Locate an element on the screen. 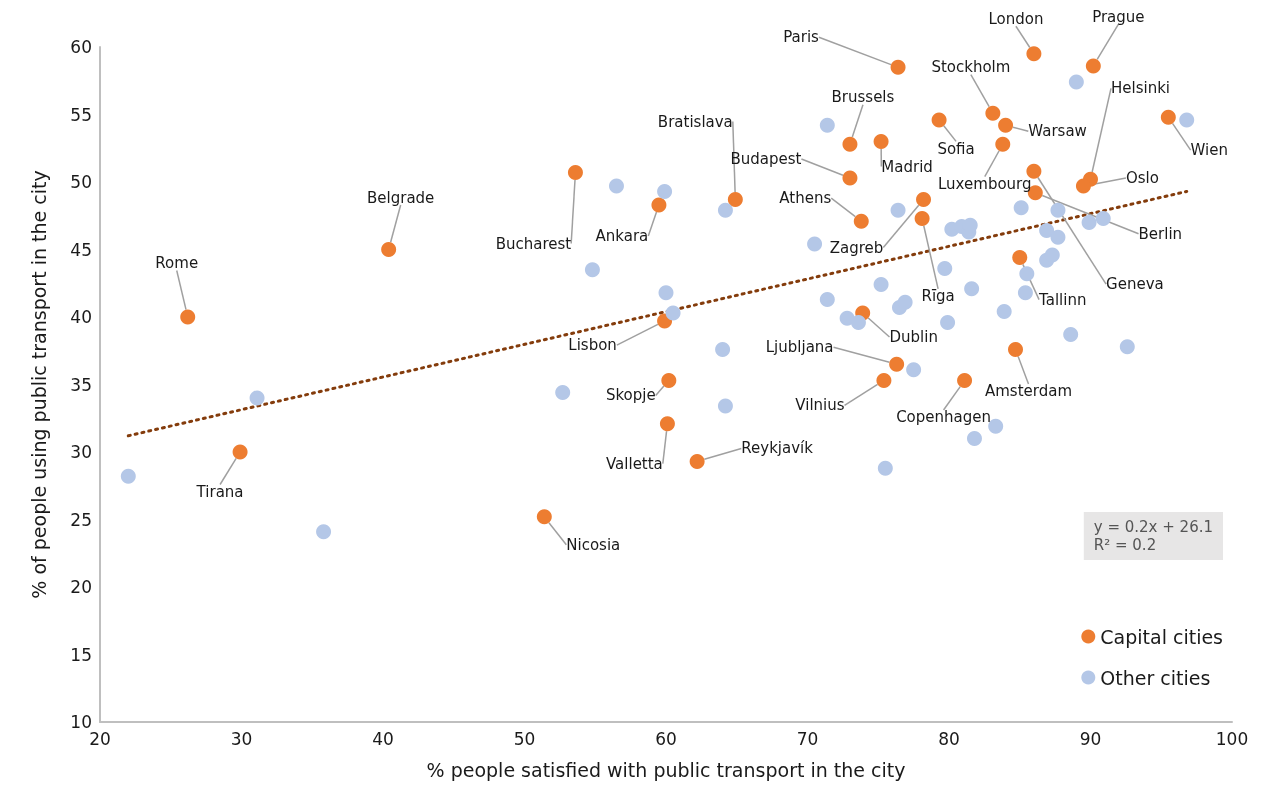 The width and height of the screenshot is (1263, 792). data-label: Athens is located at coordinates (805, 198).